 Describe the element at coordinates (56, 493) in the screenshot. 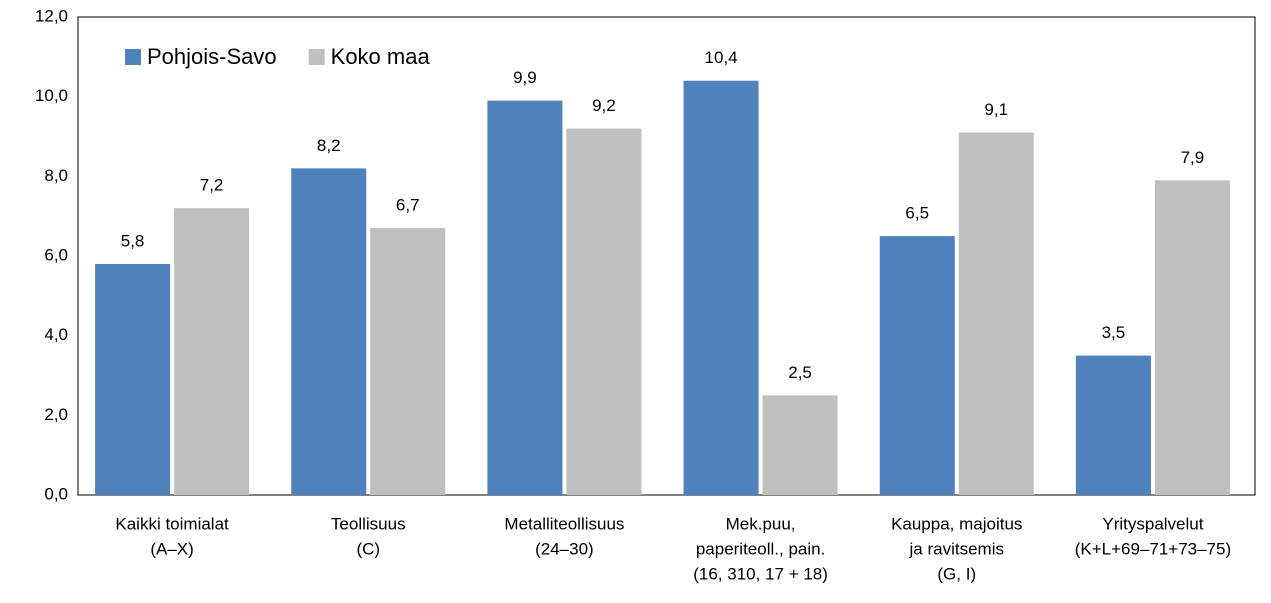

I see `y-tick-label: 0,0` at that location.